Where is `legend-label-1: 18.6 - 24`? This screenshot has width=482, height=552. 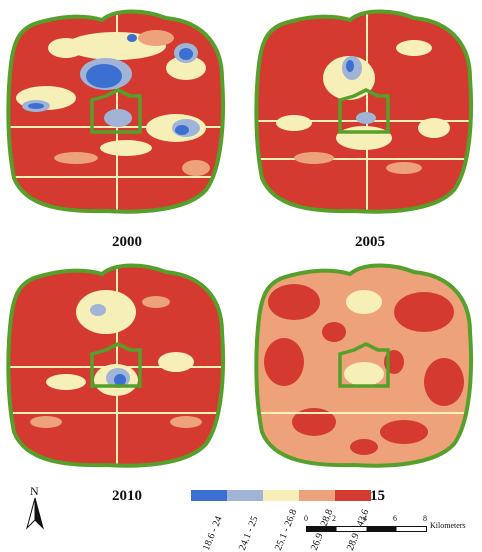 legend-label-1: 18.6 - 24 is located at coordinates (213, 533).